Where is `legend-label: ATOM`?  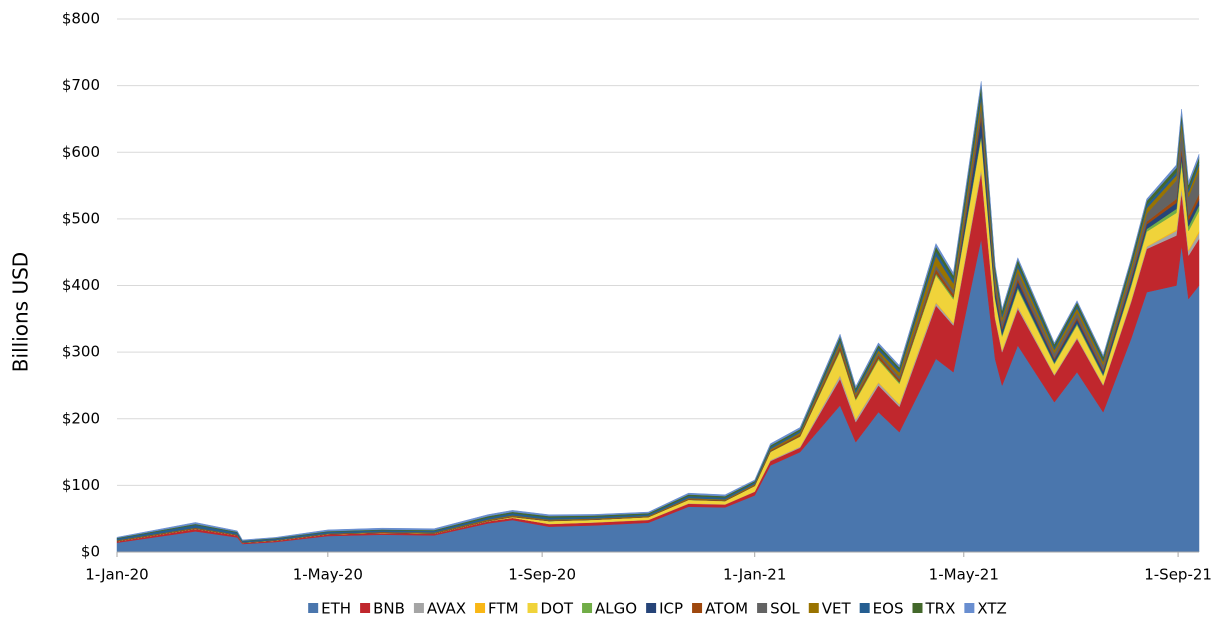 legend-label: ATOM is located at coordinates (726, 609).